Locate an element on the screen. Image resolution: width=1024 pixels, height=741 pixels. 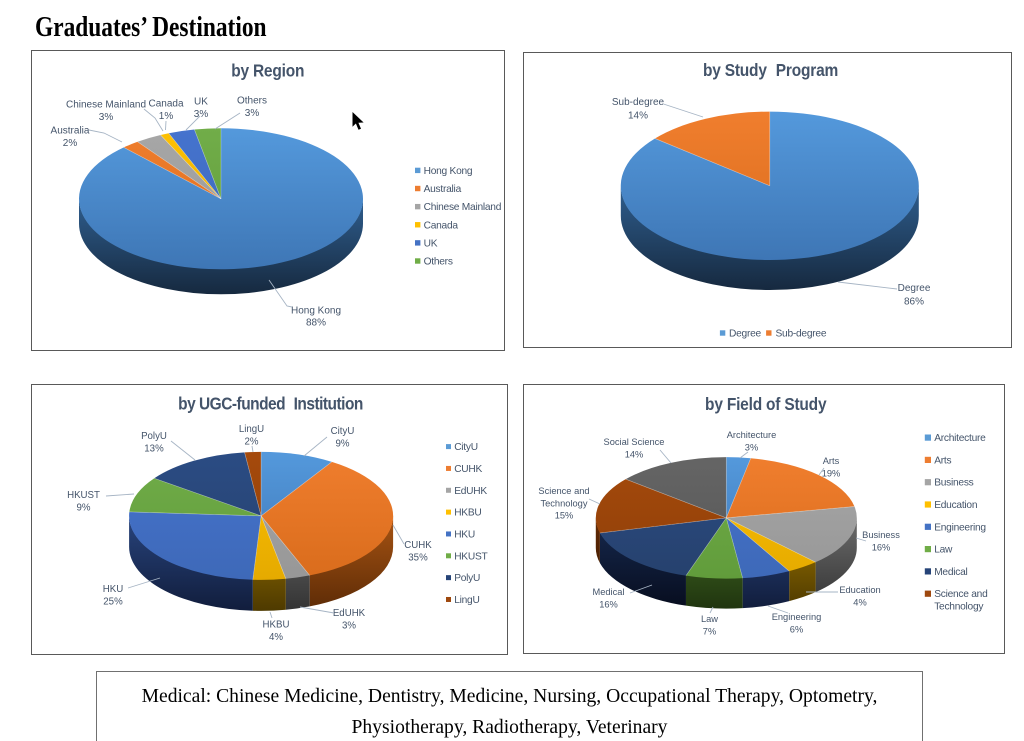
svg-text: 1% is located at coordinates (166, 116).